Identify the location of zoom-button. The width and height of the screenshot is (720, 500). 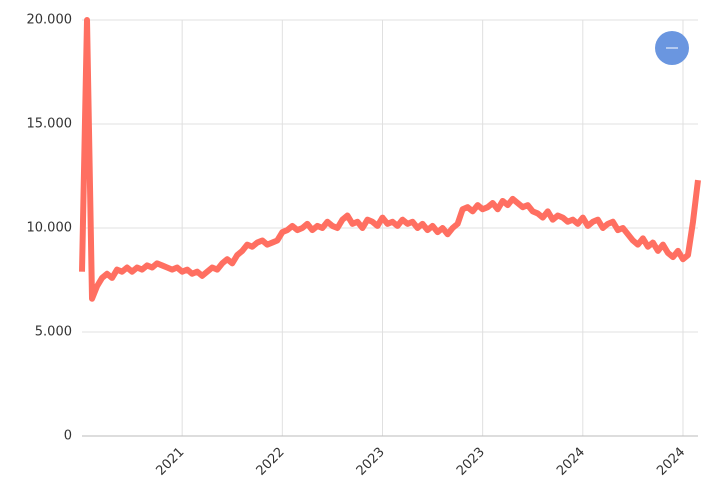
(672, 48).